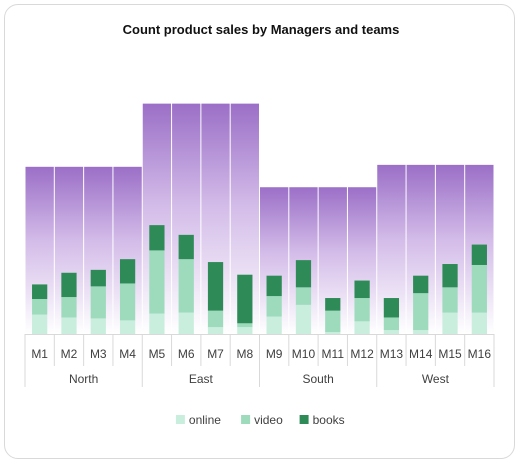  What do you see at coordinates (304, 354) in the screenshot?
I see `tick-label-M10: M10` at bounding box center [304, 354].